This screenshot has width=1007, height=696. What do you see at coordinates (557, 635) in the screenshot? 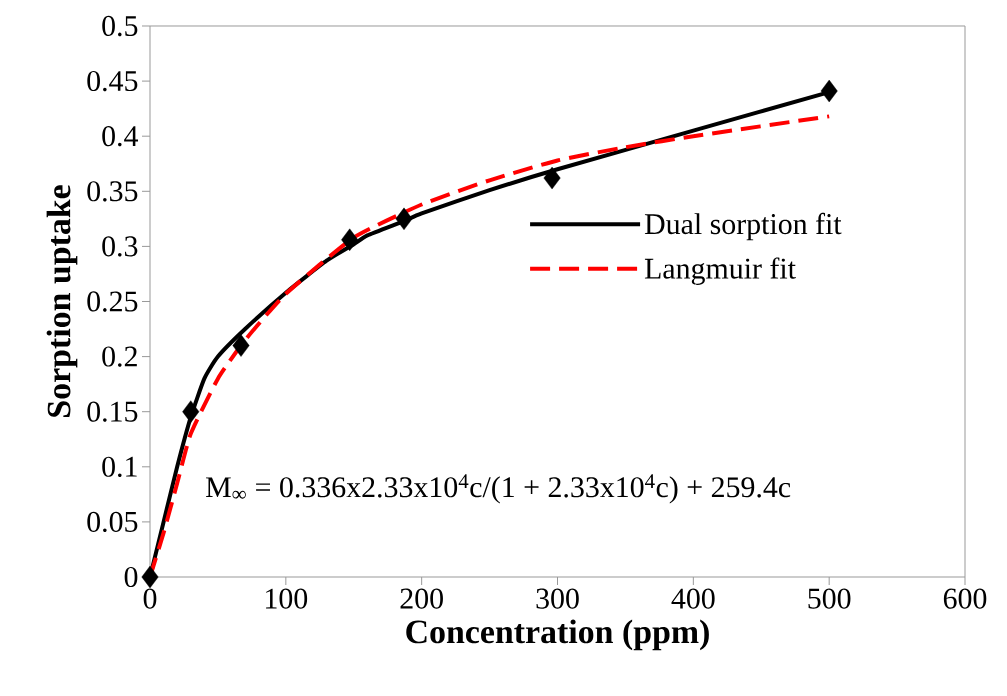
I see `x-axis-title: Concentration (ppm)` at bounding box center [557, 635].